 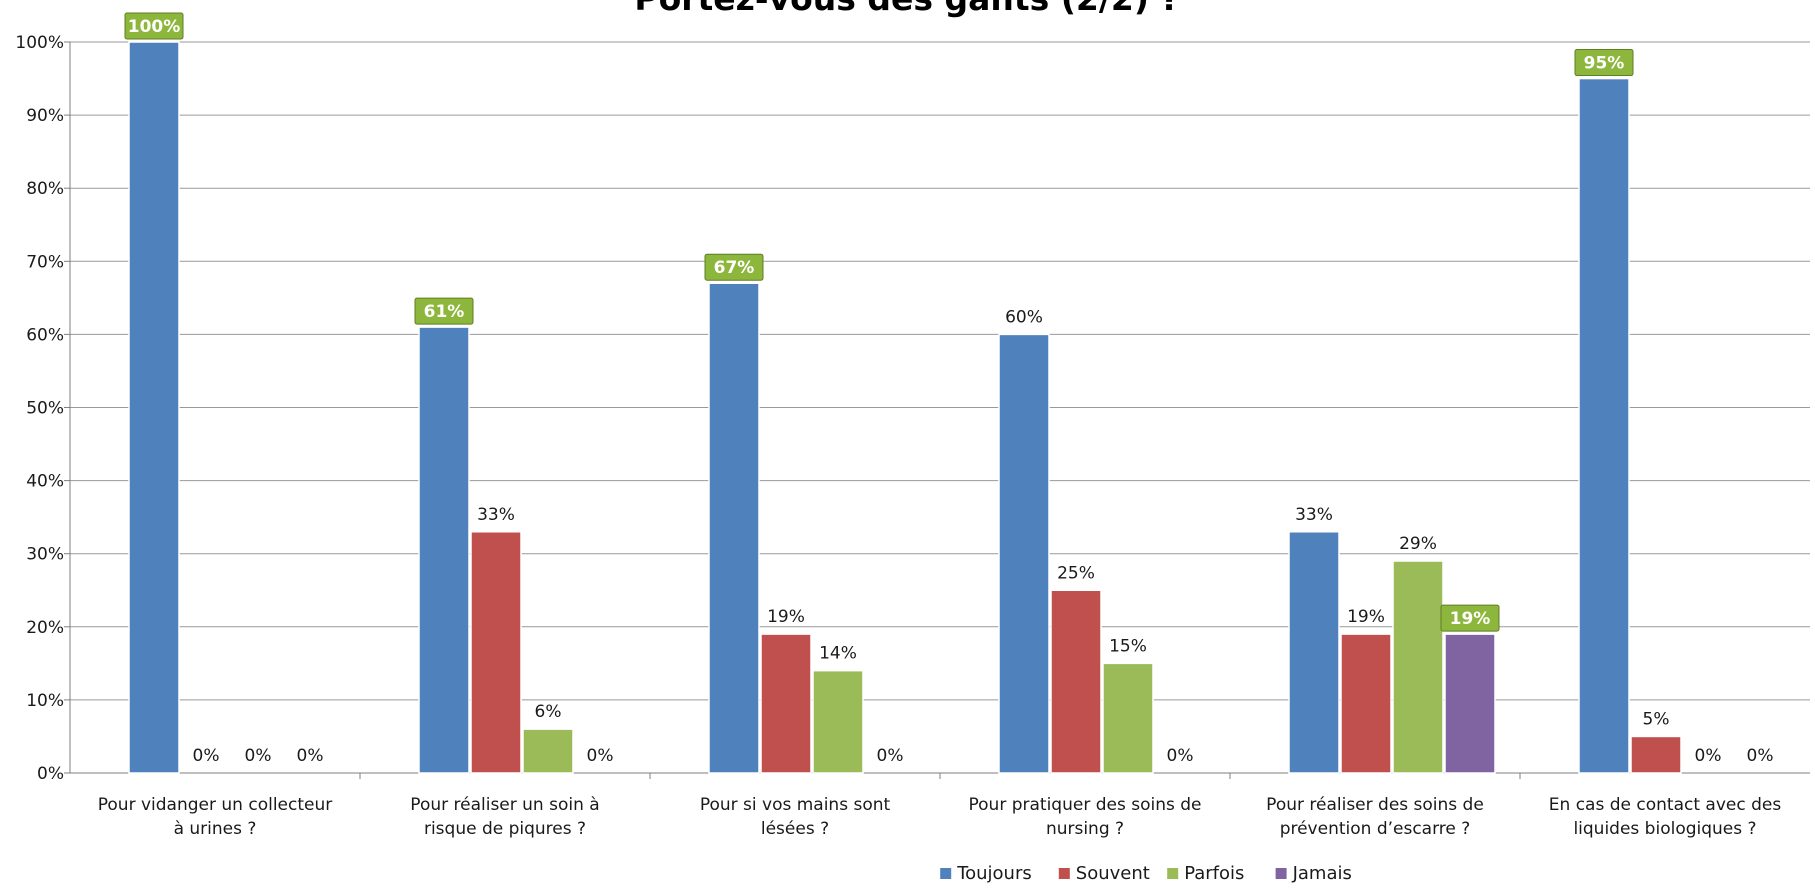 I want to click on y-tick-label: 0%, so click(x=50, y=774).